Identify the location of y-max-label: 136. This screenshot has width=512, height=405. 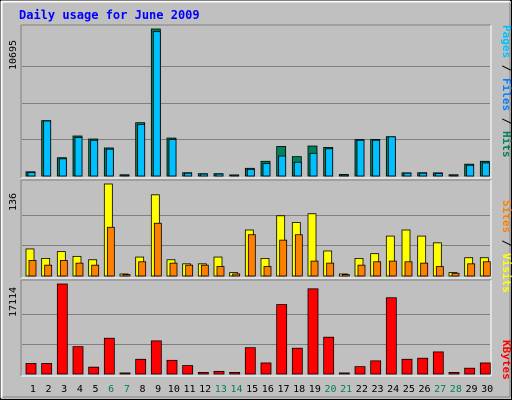
(13, 202).